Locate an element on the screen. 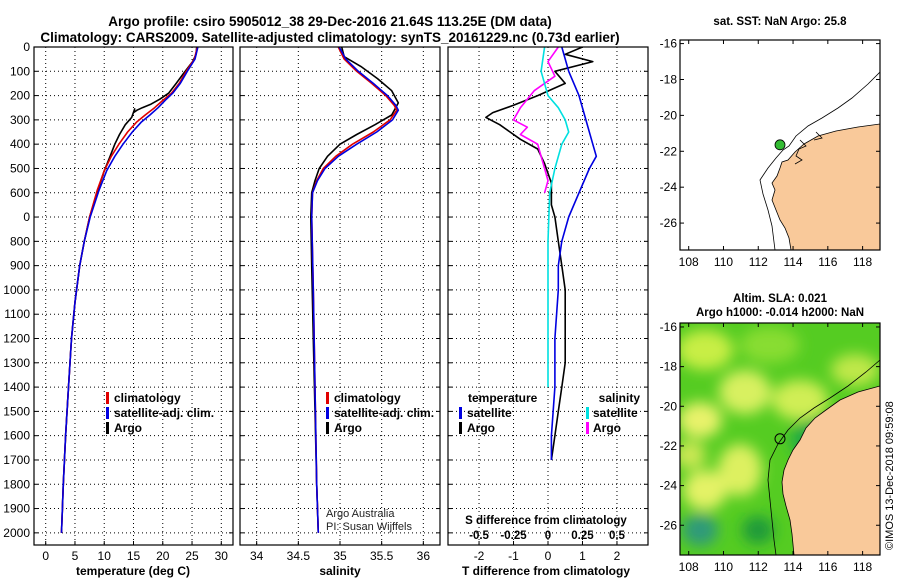  series-line-satellite-adj-clim- is located at coordinates (129, 290).